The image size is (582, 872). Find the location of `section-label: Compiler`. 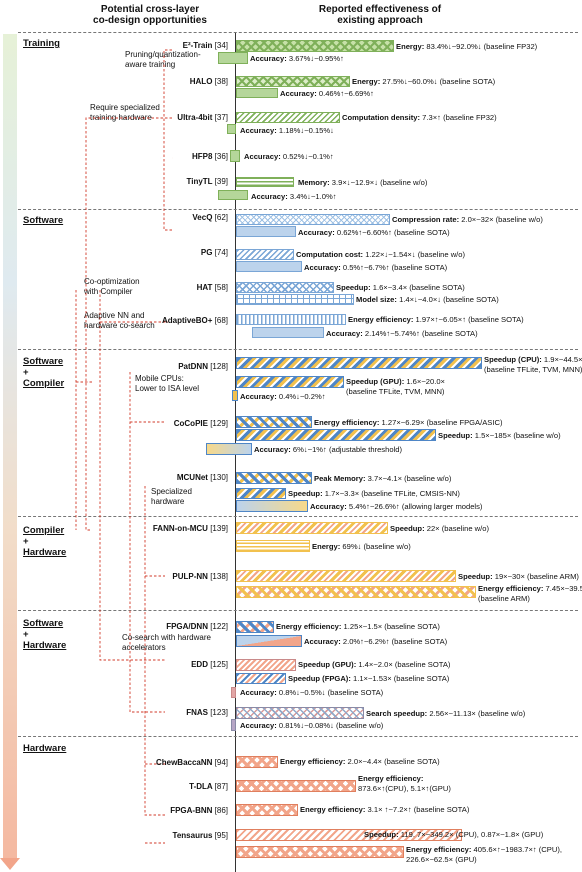

section-label: Compiler is located at coordinates (44, 383).